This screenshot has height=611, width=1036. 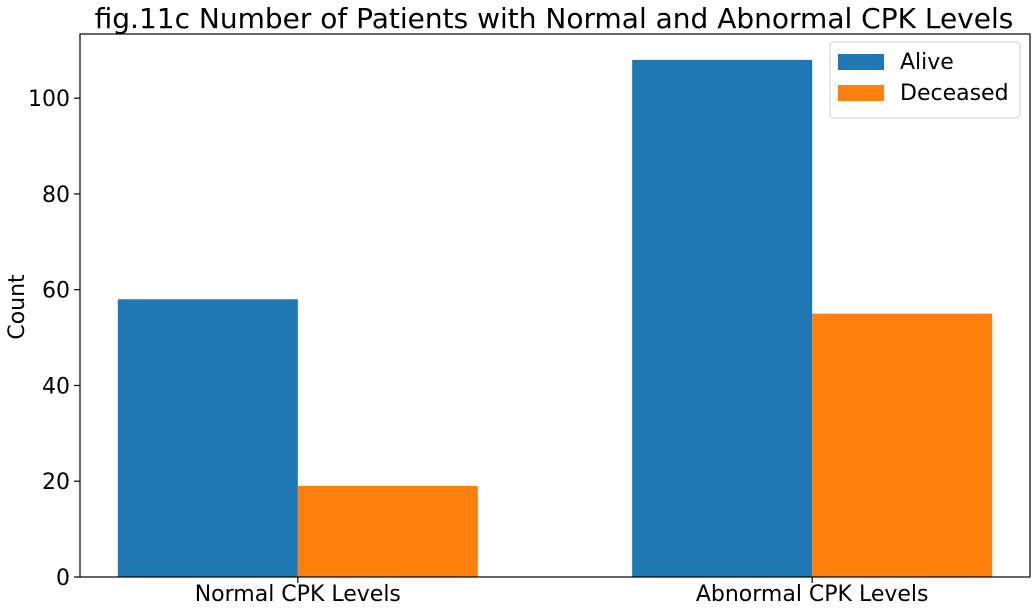 I want to click on y-tick-label: 100, so click(x=49, y=99).